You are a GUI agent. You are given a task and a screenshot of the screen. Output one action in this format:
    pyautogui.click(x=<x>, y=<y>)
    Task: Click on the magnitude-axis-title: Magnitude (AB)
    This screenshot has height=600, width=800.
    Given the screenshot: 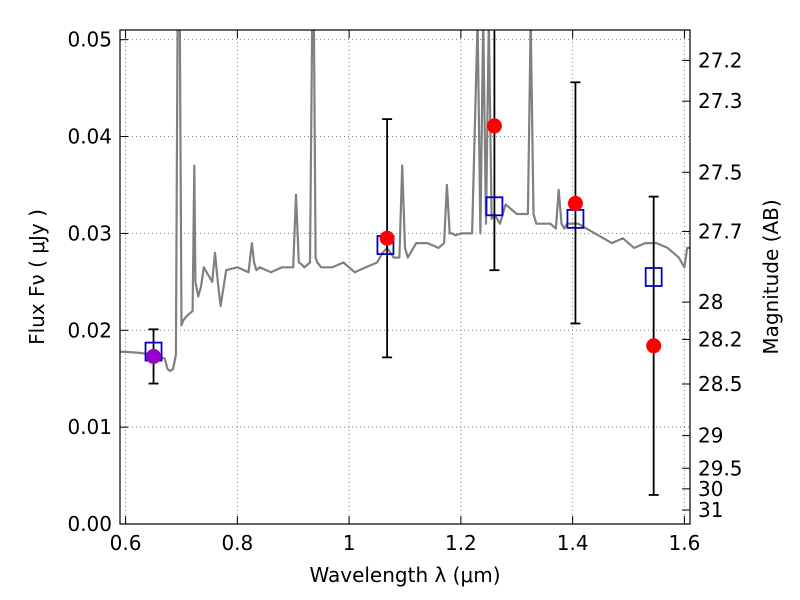 What is the action you would take?
    pyautogui.click(x=771, y=276)
    